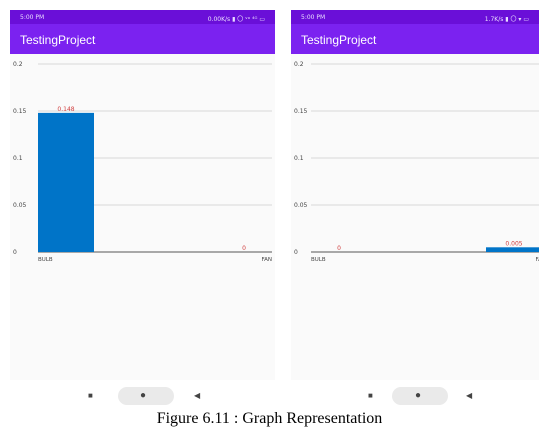 The image size is (539, 434). Describe the element at coordinates (269, 418) in the screenshot. I see `figure-caption: Figure 6.11 : Graph Representation` at that location.